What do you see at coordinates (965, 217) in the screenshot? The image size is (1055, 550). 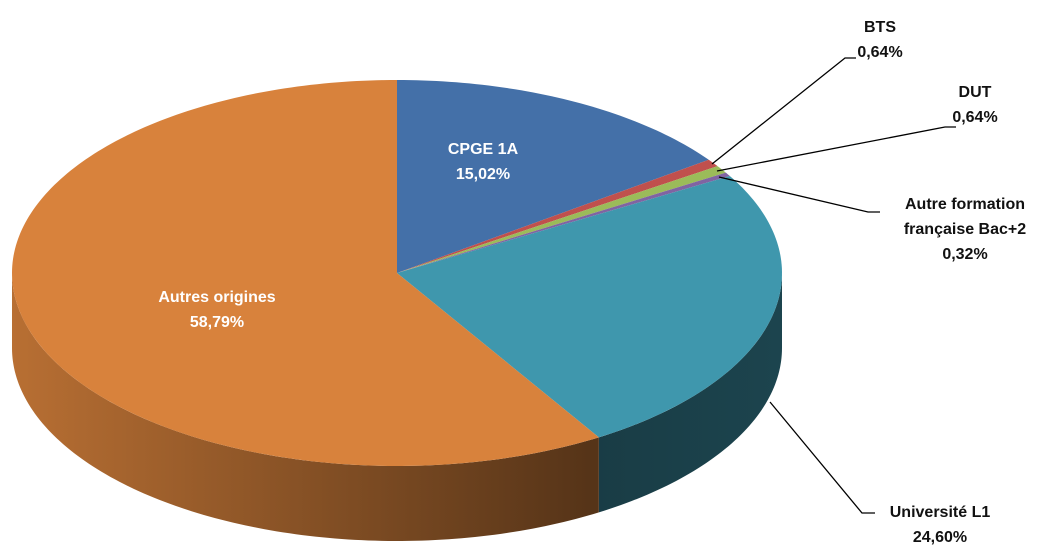 I see `slice-name: Autre formation française Bac+2` at bounding box center [965, 217].